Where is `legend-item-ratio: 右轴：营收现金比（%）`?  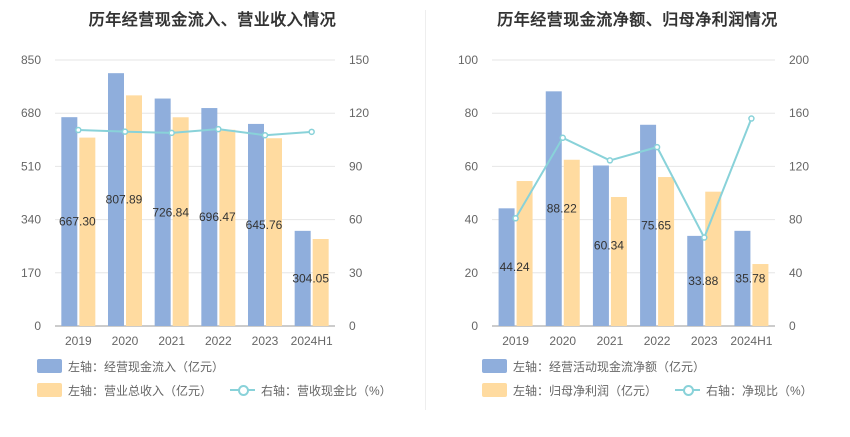 legend-item-ratio: 右轴：营收现金比（%） is located at coordinates (311, 390).